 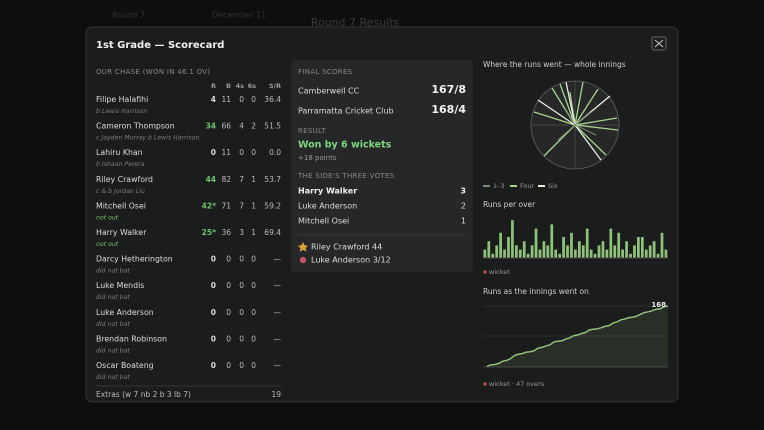 I want to click on team-score: 167/8, so click(x=448, y=89).